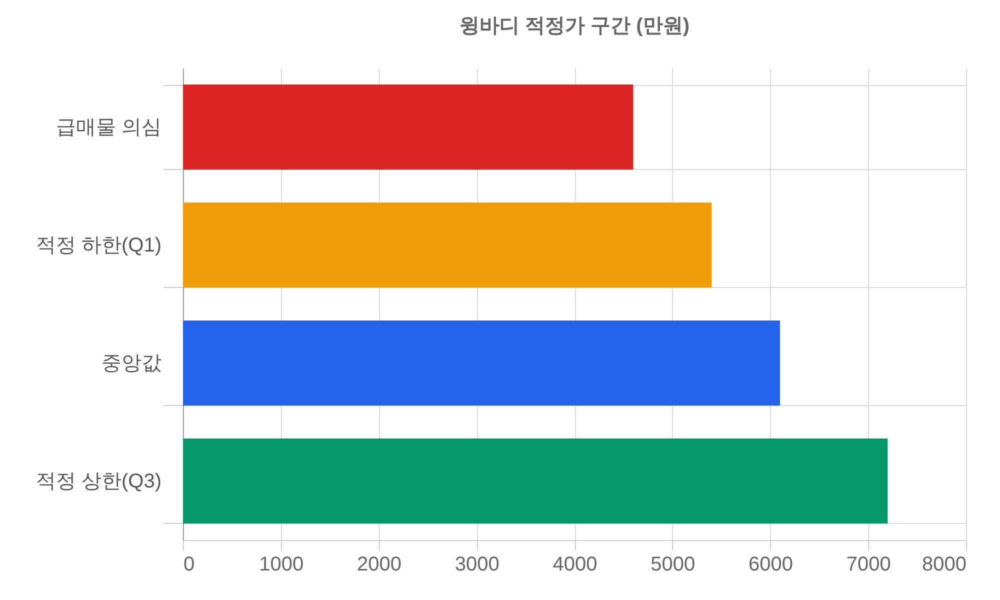  I want to click on x-tick-label: 3000, so click(477, 565).